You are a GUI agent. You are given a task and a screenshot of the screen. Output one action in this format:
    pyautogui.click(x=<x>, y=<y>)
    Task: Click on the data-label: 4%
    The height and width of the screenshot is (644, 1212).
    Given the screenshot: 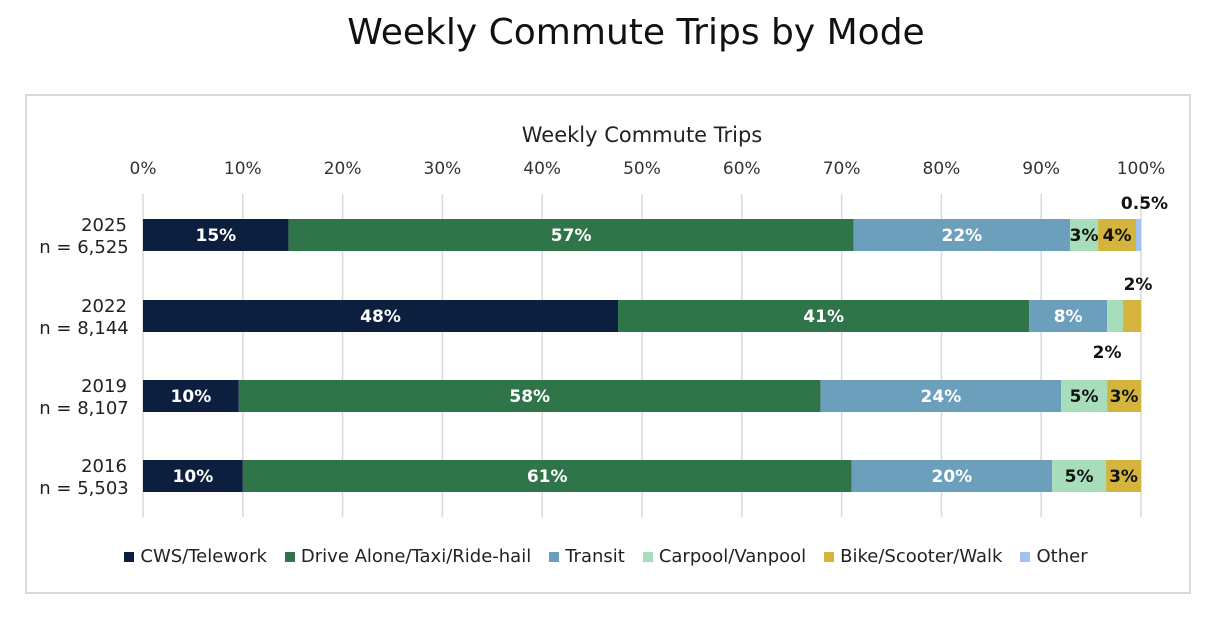 What is the action you would take?
    pyautogui.click(x=1117, y=236)
    